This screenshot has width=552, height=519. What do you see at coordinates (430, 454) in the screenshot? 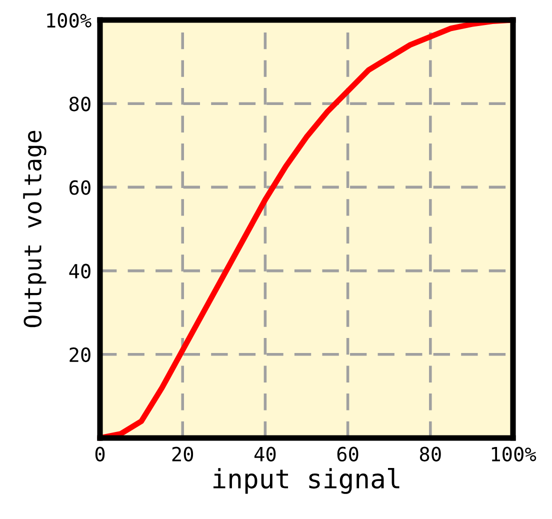
I see `x-tick-label: 80` at bounding box center [430, 454].